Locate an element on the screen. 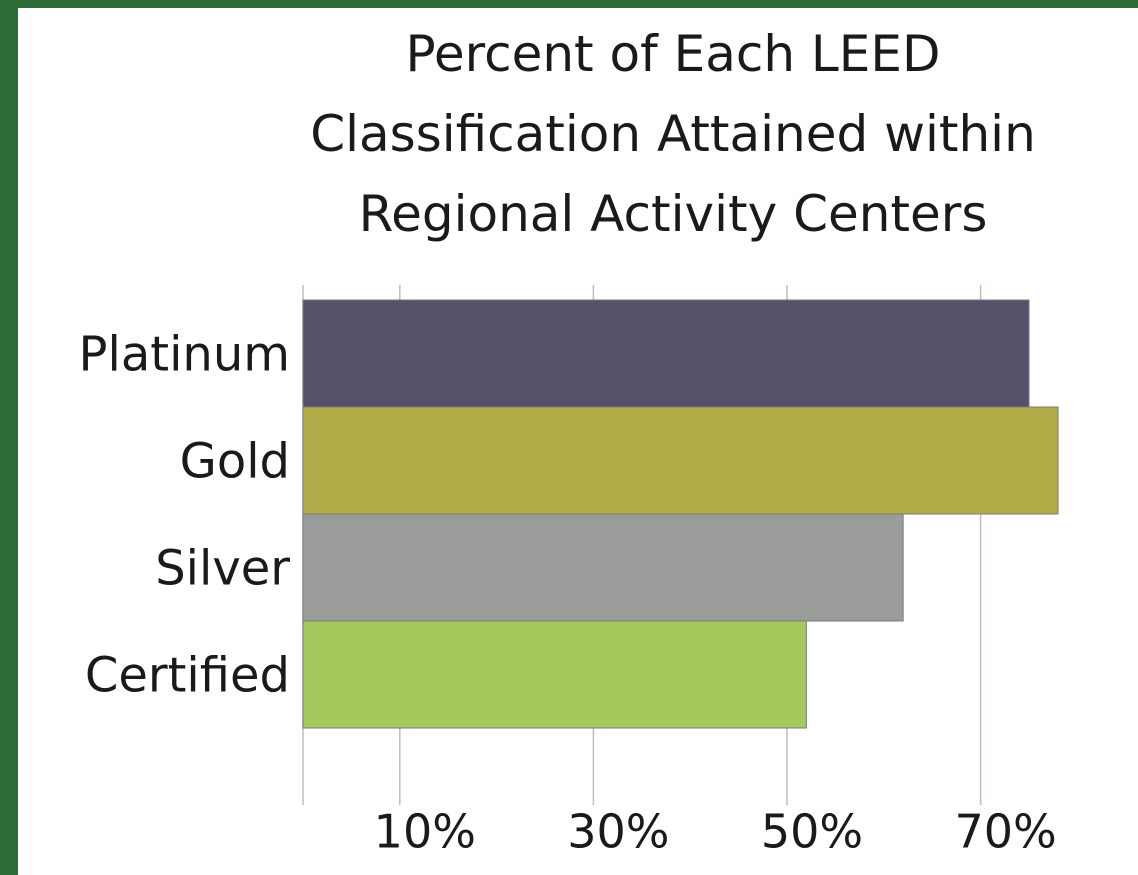  x-tick-label: 30% is located at coordinates (618, 832).